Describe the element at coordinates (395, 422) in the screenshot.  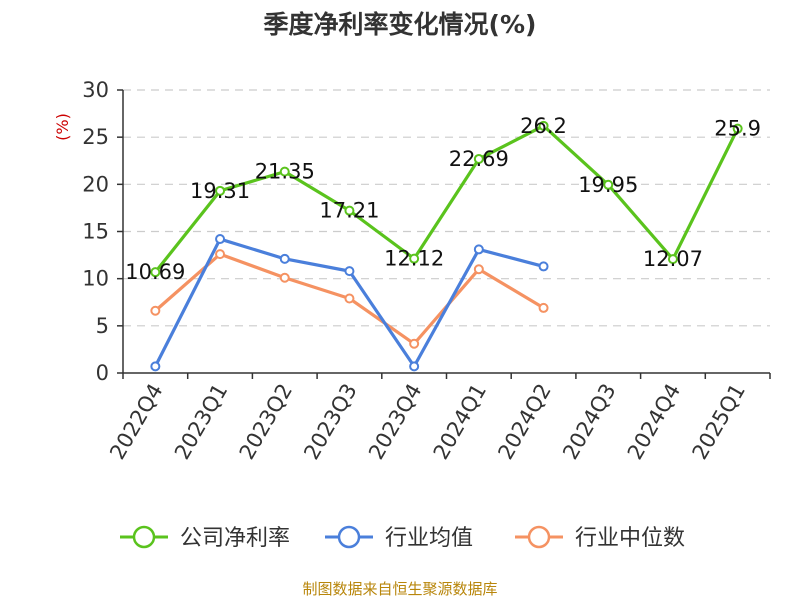
I see `x-tick-label: 2023Q4` at that location.